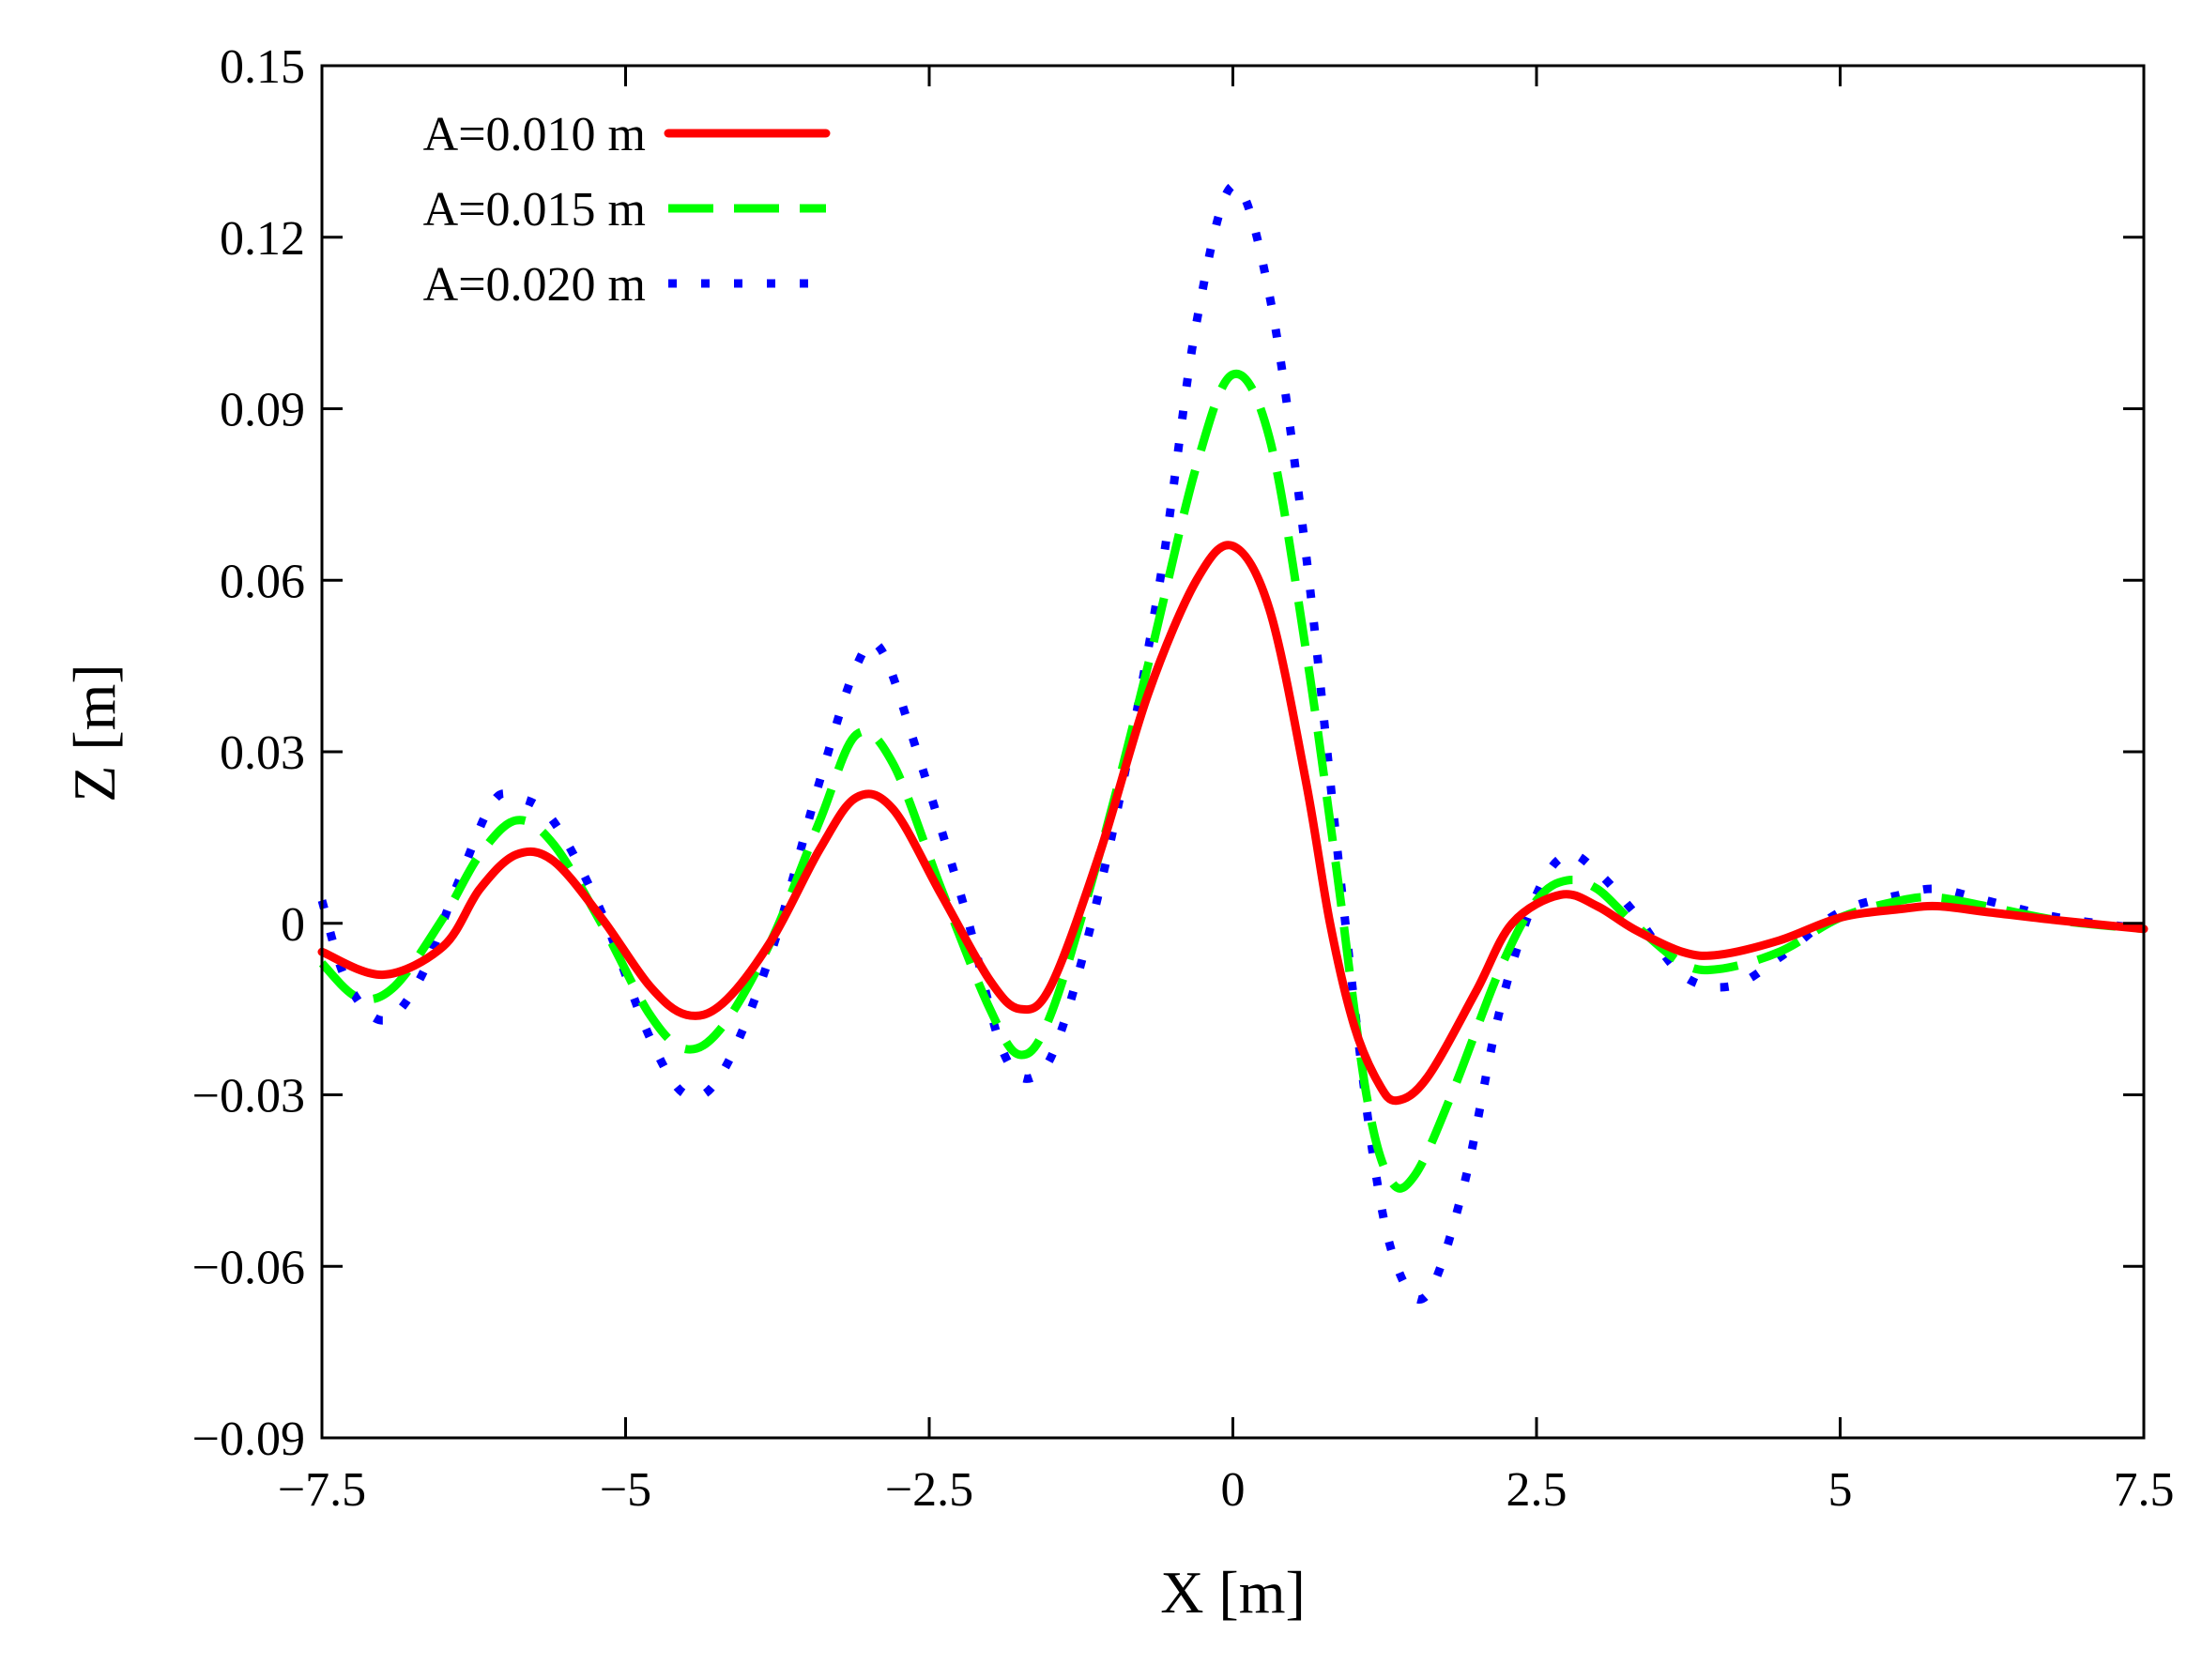  What do you see at coordinates (263, 753) in the screenshot?
I see `y-tick-label: 0.03` at bounding box center [263, 753].